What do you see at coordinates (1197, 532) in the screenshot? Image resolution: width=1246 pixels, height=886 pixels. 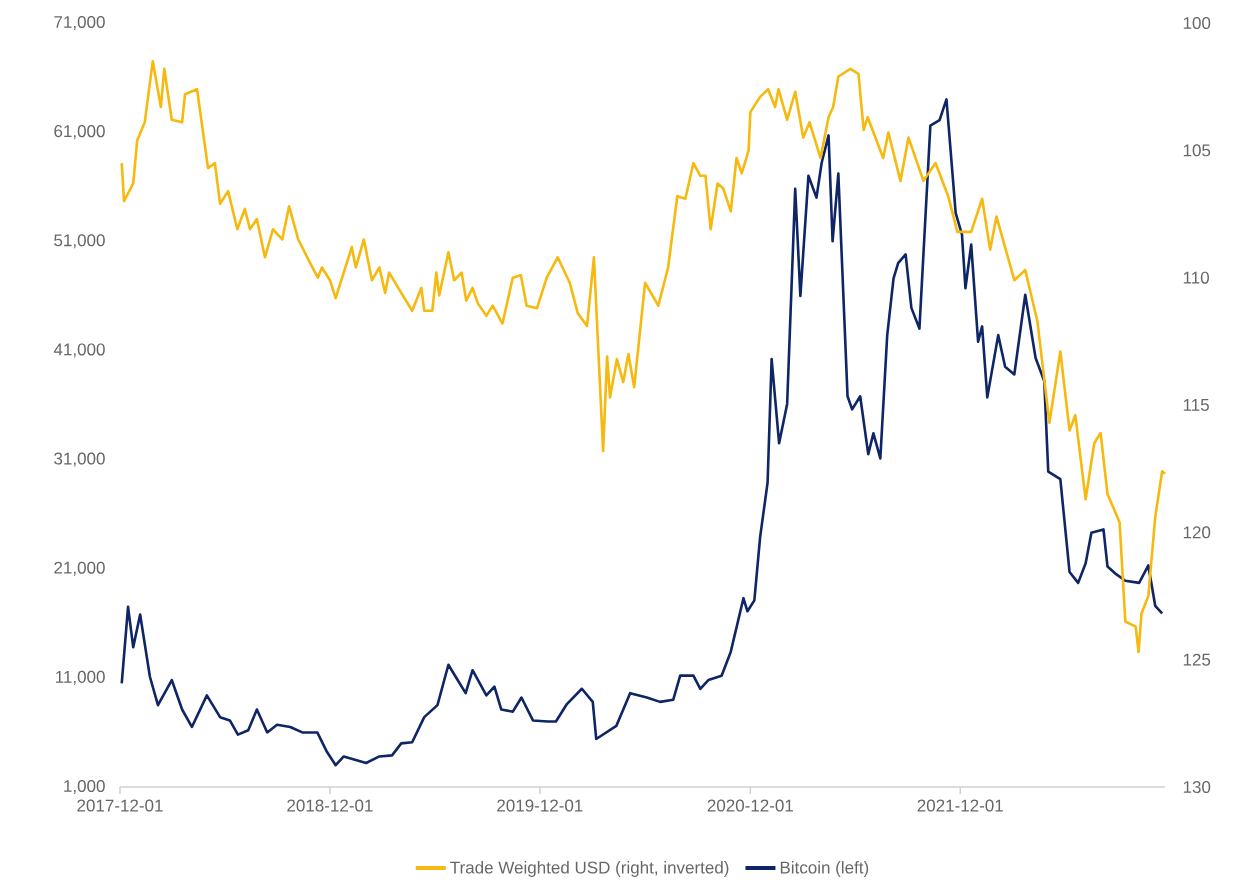 I see `y2-tick-label: 120` at bounding box center [1197, 532].